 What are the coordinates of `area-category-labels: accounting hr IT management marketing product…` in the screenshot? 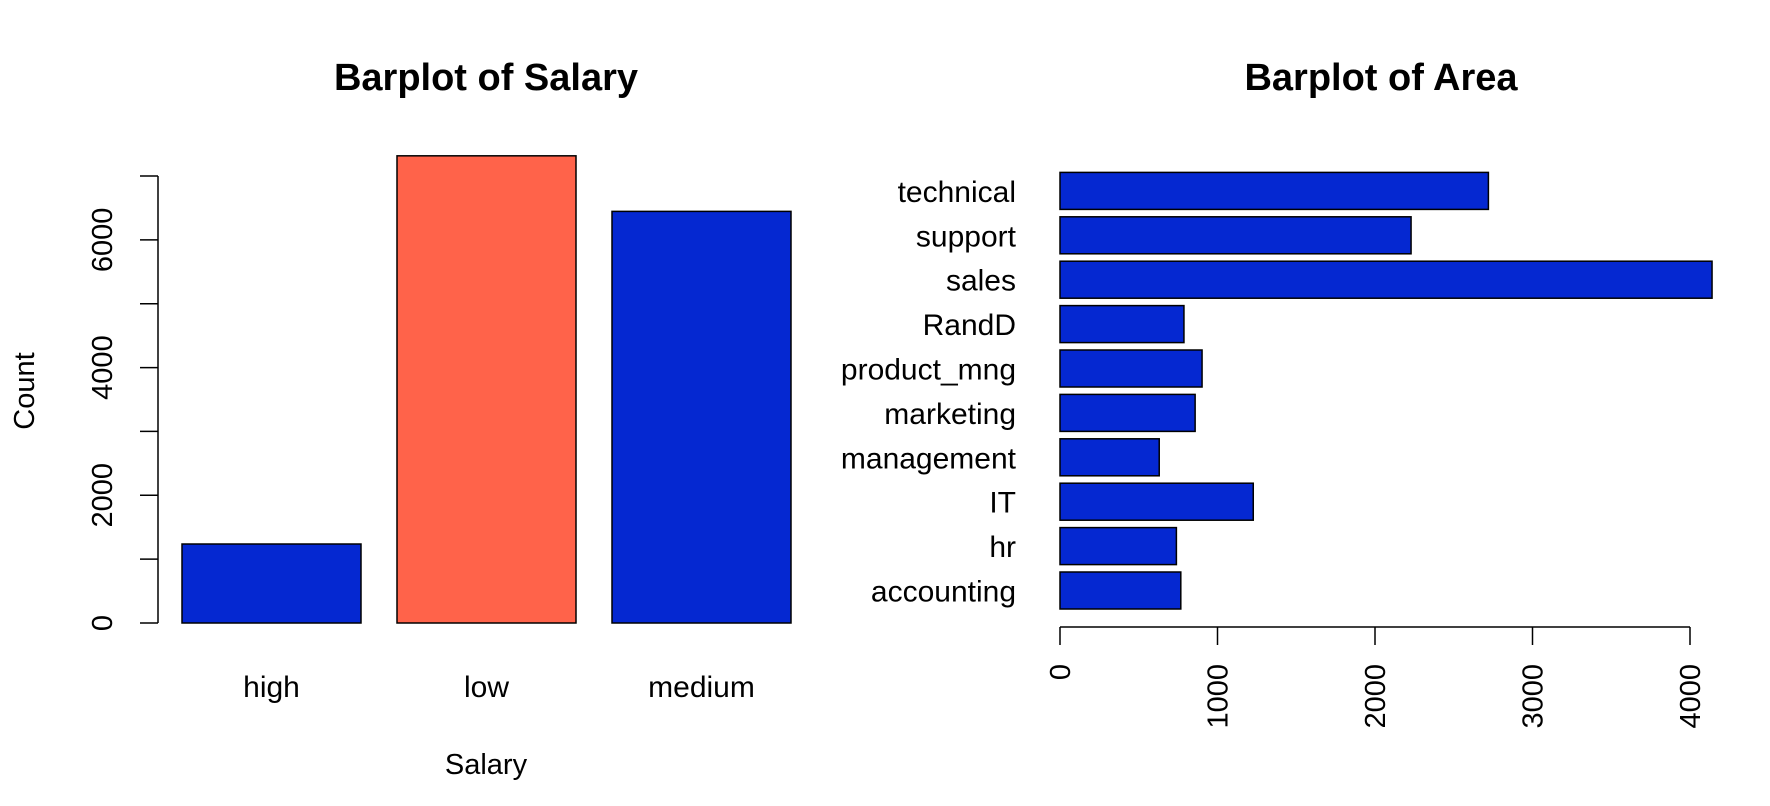 It's located at (929, 392).